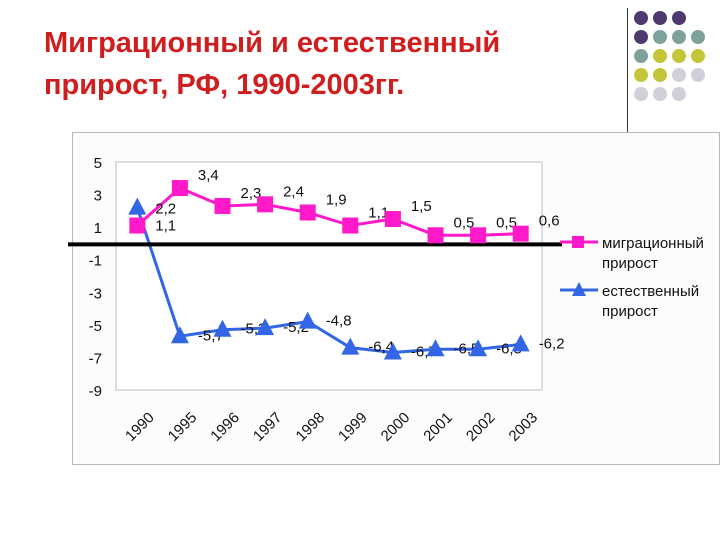 This screenshot has width=720, height=540. What do you see at coordinates (98, 196) in the screenshot?
I see `y-tick-label: 3` at bounding box center [98, 196].